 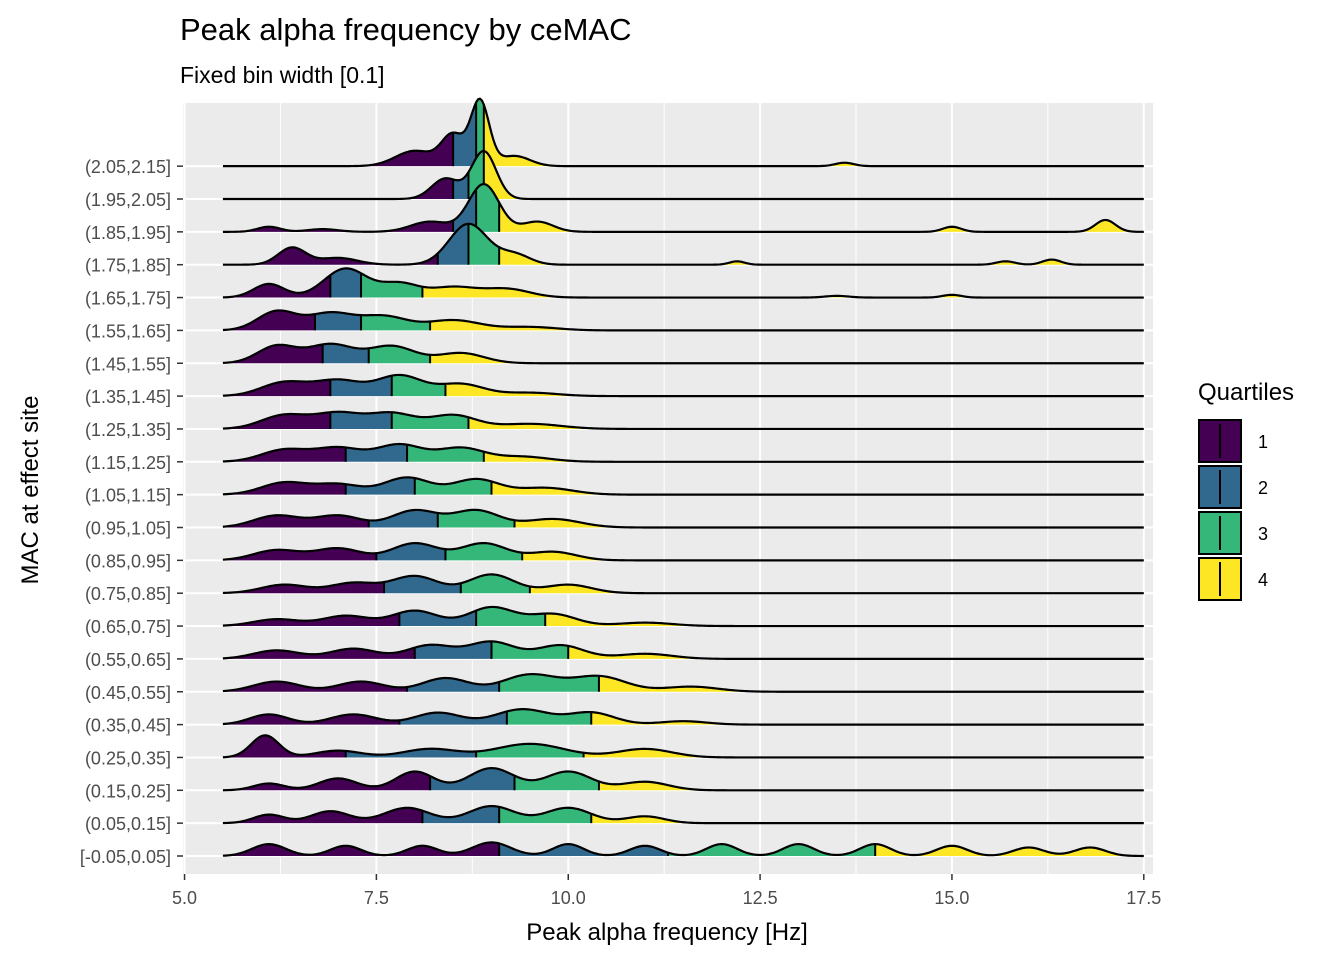 I want to click on x-tick-label: 17.5, so click(x=1143, y=898).